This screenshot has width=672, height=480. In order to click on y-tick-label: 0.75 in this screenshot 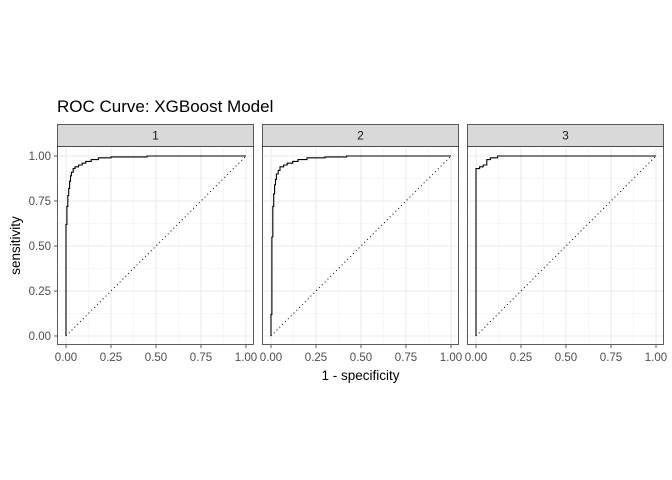, I will do `click(40, 202)`.